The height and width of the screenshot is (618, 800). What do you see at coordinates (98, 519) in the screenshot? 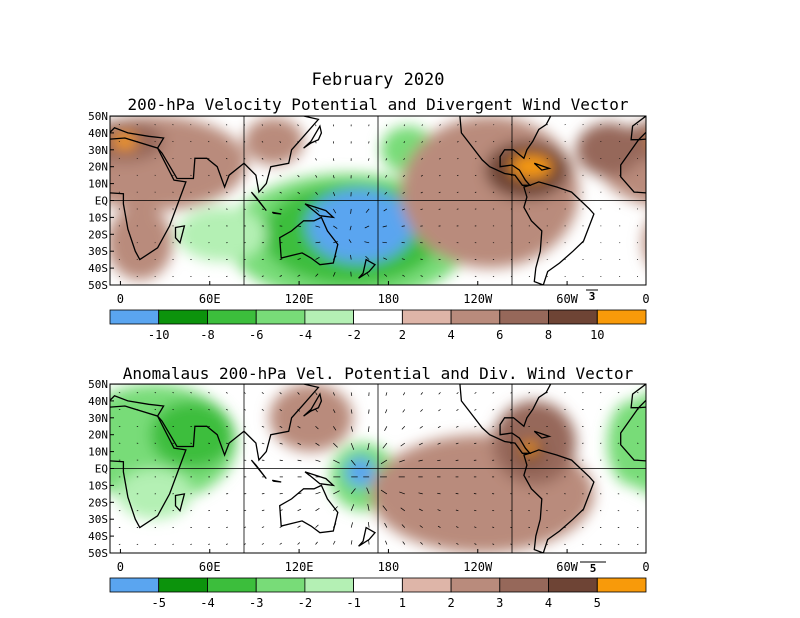
I see `y-tick-label: 30S` at bounding box center [98, 519].